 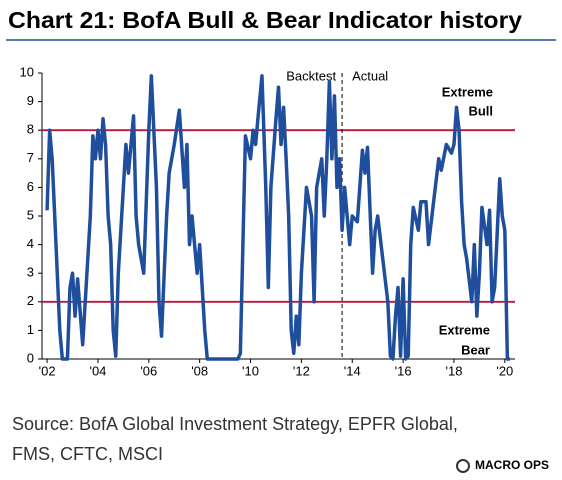 What do you see at coordinates (47, 370) in the screenshot?
I see `x-tick-label: '02` at bounding box center [47, 370].